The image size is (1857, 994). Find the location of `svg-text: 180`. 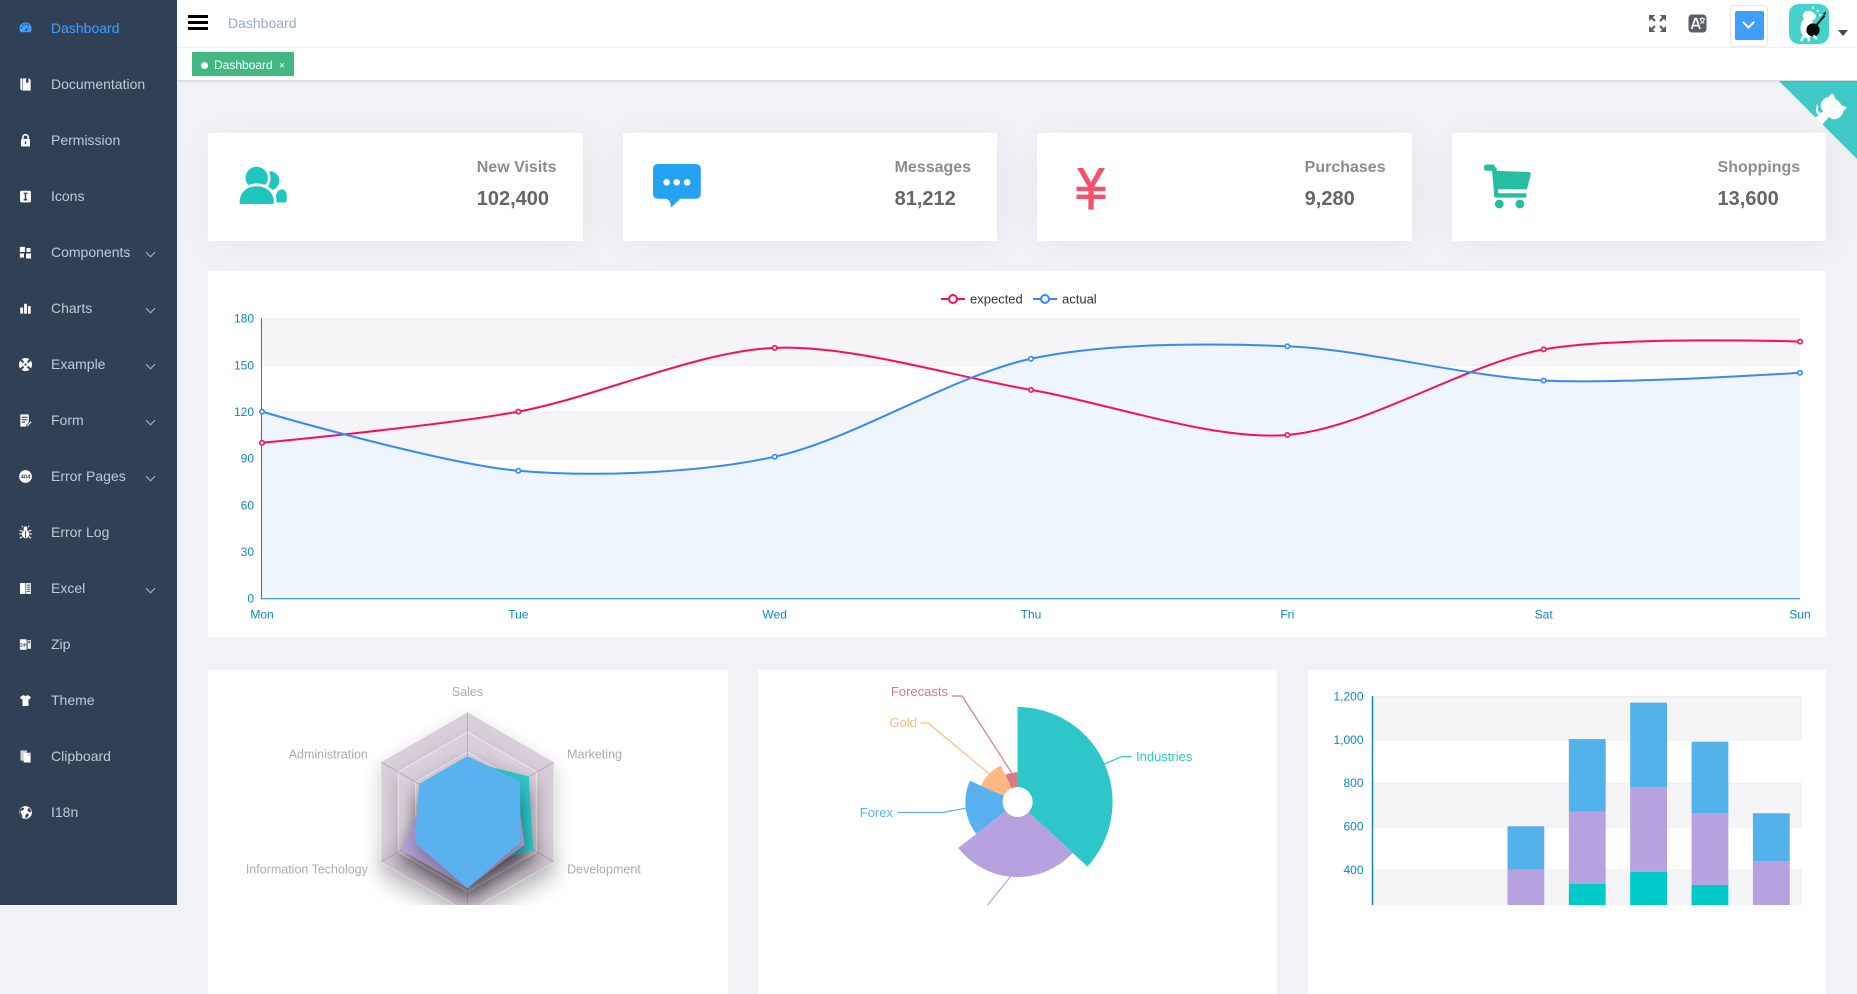

svg-text: 180 is located at coordinates (244, 319).